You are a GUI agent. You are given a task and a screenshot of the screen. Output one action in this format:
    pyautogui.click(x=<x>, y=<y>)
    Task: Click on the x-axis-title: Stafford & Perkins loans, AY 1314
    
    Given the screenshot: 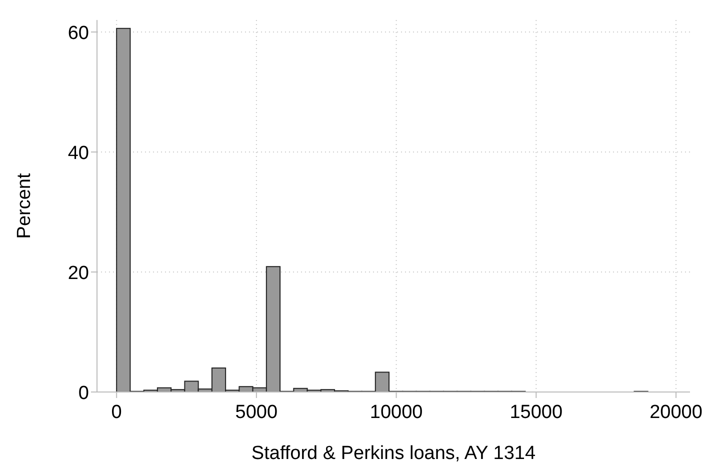 What is the action you would take?
    pyautogui.click(x=393, y=453)
    